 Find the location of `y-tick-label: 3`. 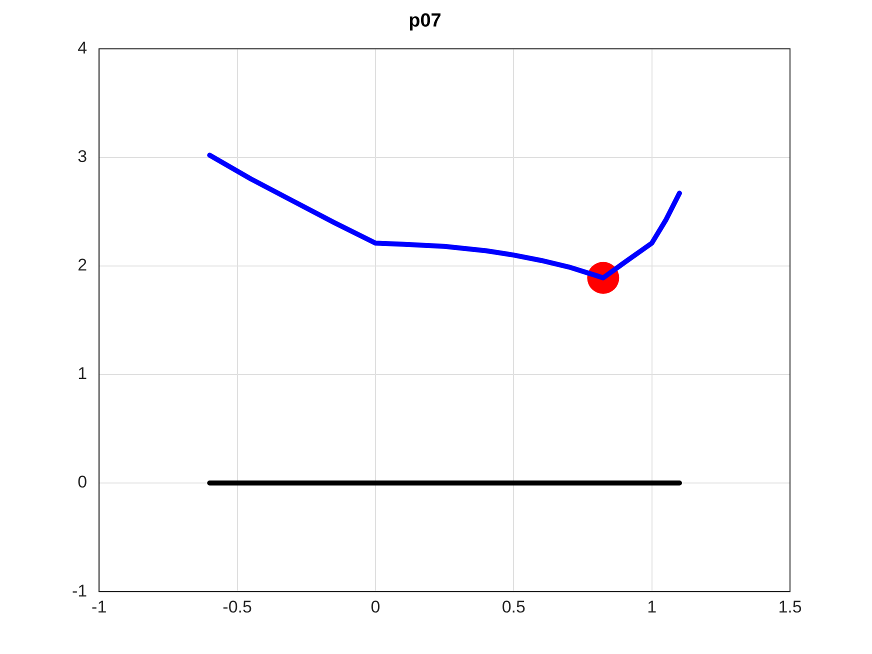

y-tick-label: 3 is located at coordinates (83, 156).